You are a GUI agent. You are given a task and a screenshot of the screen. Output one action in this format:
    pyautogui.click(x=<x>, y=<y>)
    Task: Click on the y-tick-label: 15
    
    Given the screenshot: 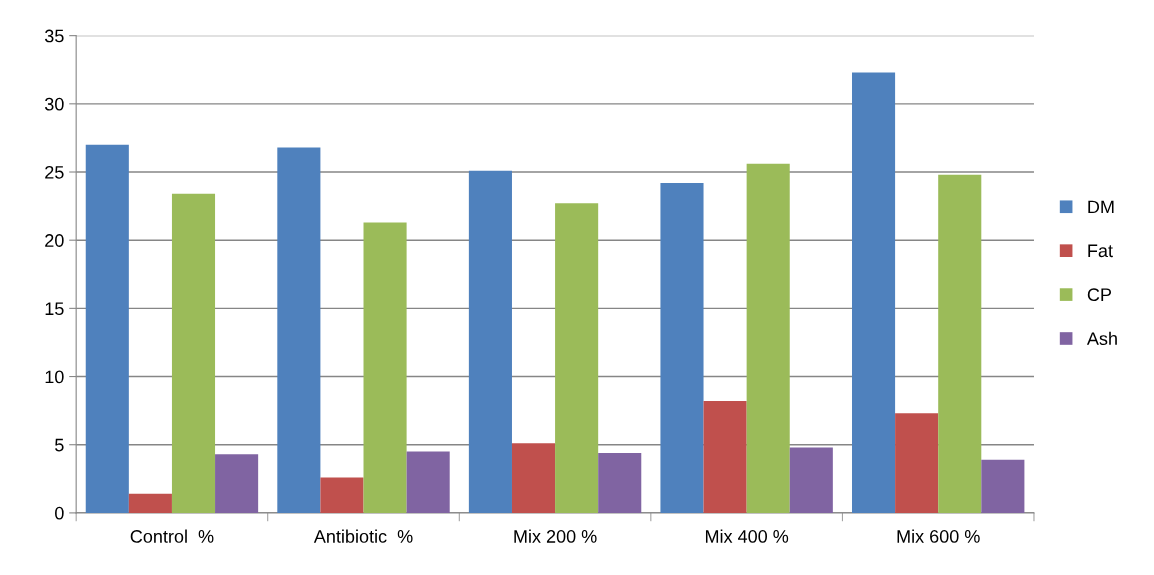 What is the action you would take?
    pyautogui.click(x=54, y=309)
    